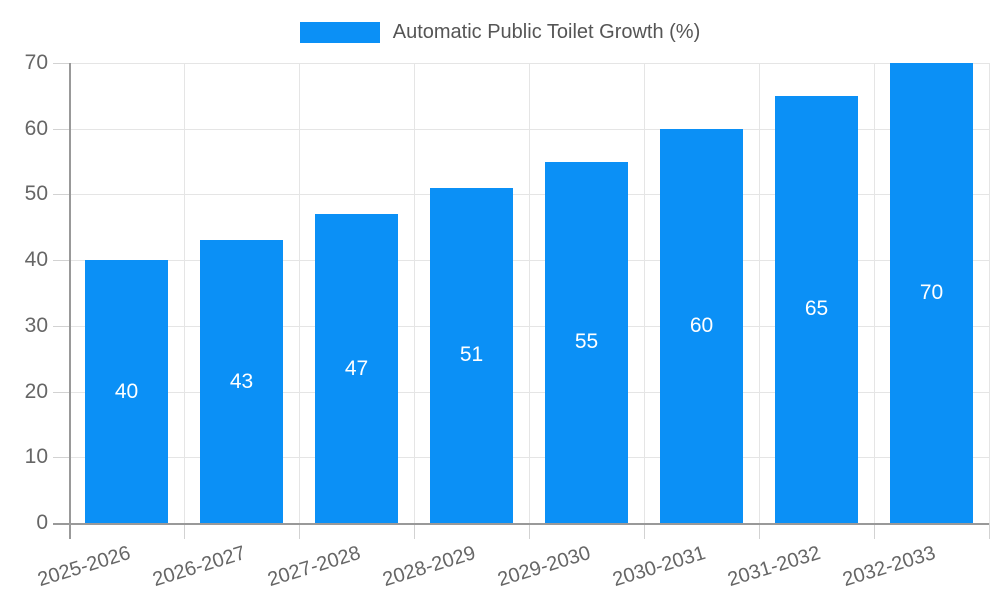 Image resolution: width=1000 pixels, height=600 pixels. I want to click on bar-value-label: 47, so click(356, 368).